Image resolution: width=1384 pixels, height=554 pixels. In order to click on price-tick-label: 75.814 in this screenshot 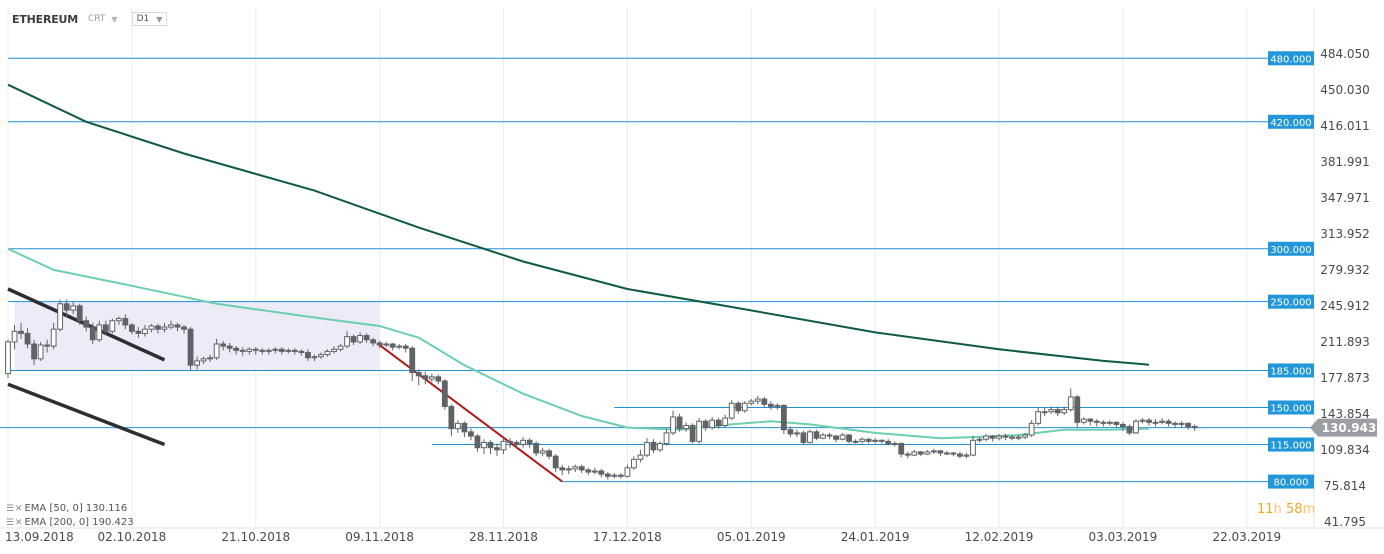, I will do `click(1345, 486)`.